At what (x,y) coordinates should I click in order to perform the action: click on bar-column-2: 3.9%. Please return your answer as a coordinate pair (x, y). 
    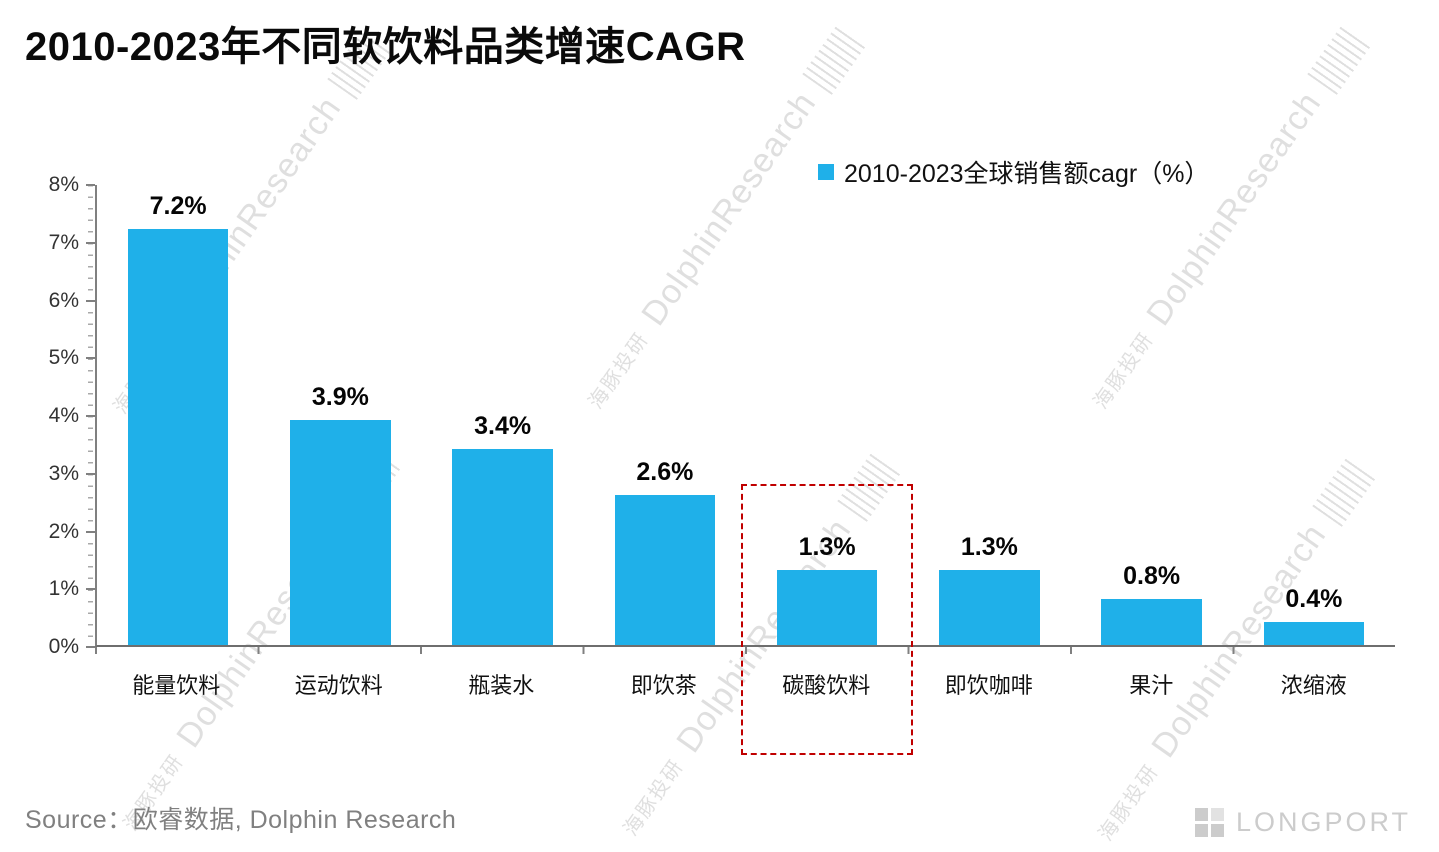
    Looking at the image, I should click on (340, 415).